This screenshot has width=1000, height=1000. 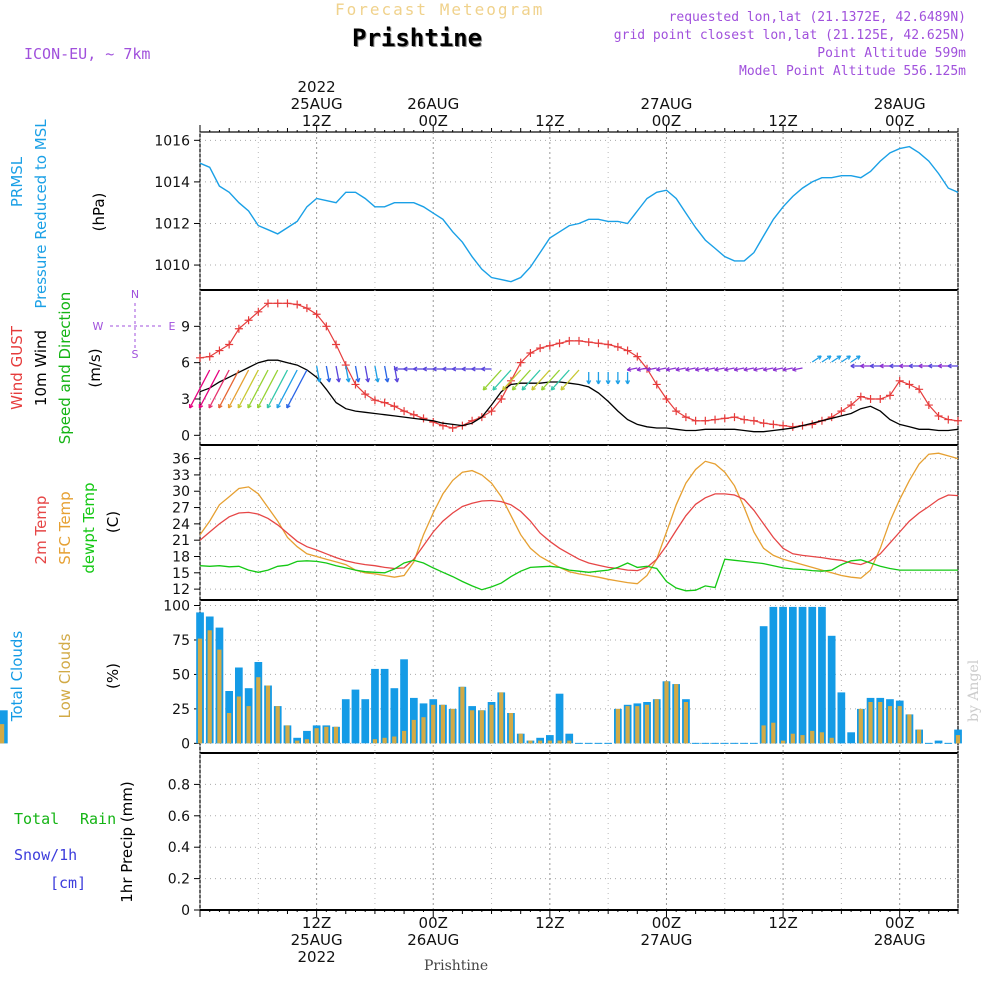 I want to click on temp-unit: (C), so click(x=113, y=522).